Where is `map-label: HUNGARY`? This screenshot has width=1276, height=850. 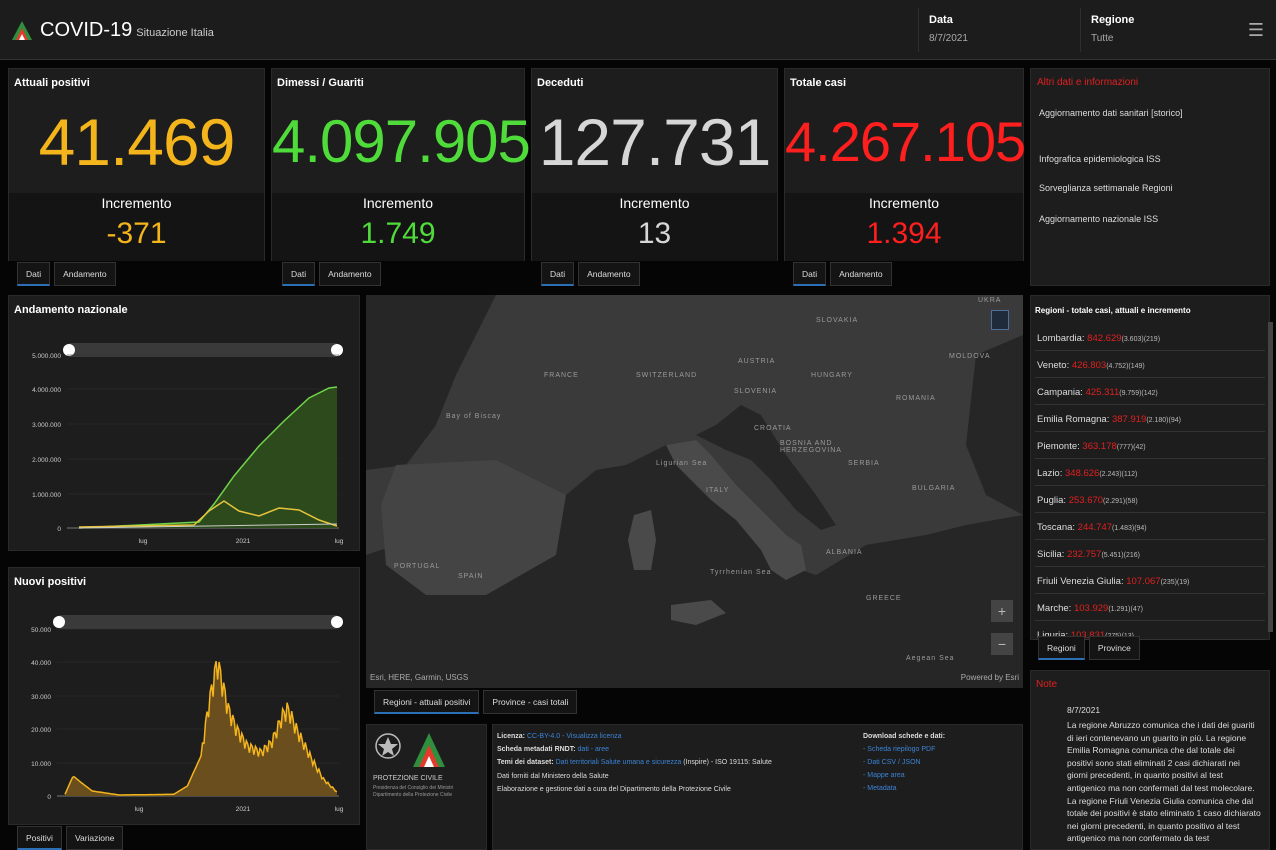 map-label: HUNGARY is located at coordinates (832, 375).